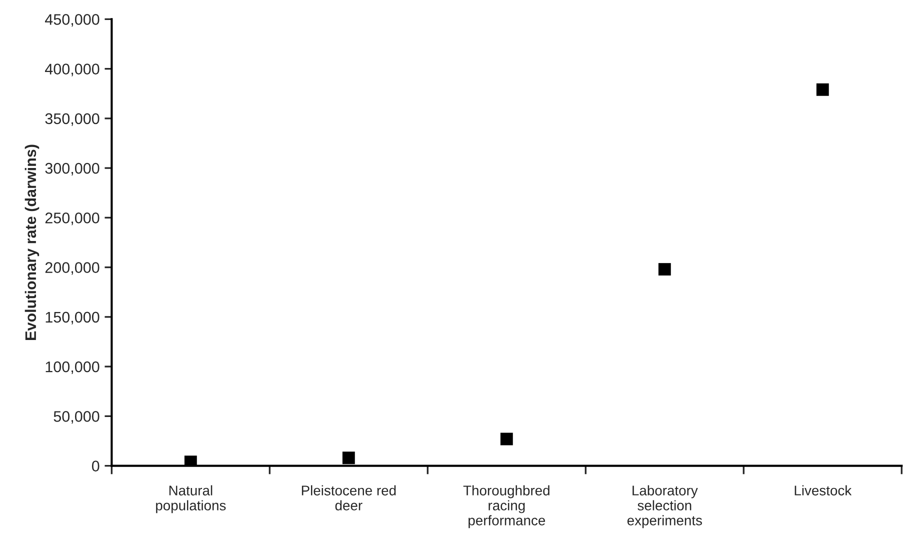 This screenshot has height=548, width=908. What do you see at coordinates (506, 506) in the screenshot?
I see `x-tick-label: Thoroughbred racing performance` at bounding box center [506, 506].